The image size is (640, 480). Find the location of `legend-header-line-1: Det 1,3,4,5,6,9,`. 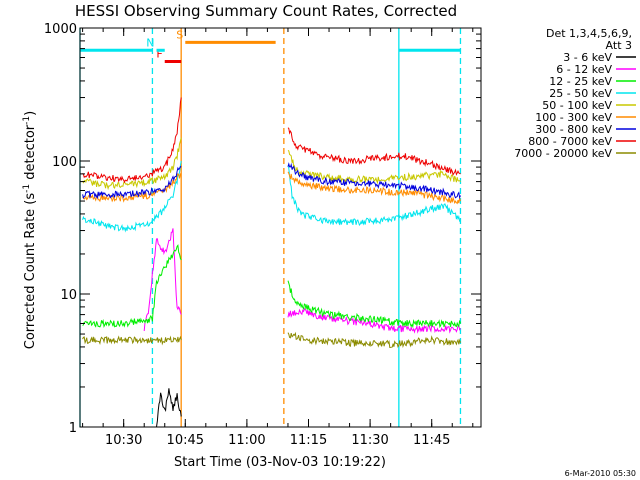

legend-header-line-1: Det 1,3,4,5,6,9, is located at coordinates (589, 33).